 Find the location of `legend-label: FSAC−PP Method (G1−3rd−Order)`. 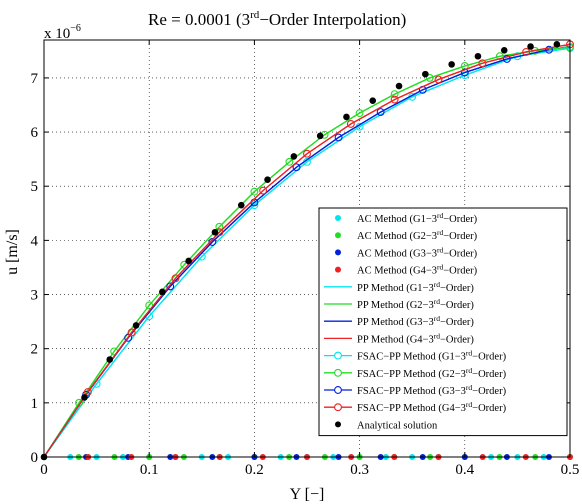

legend-label: FSAC−PP Method (G1−3rd−Order) is located at coordinates (432, 356).